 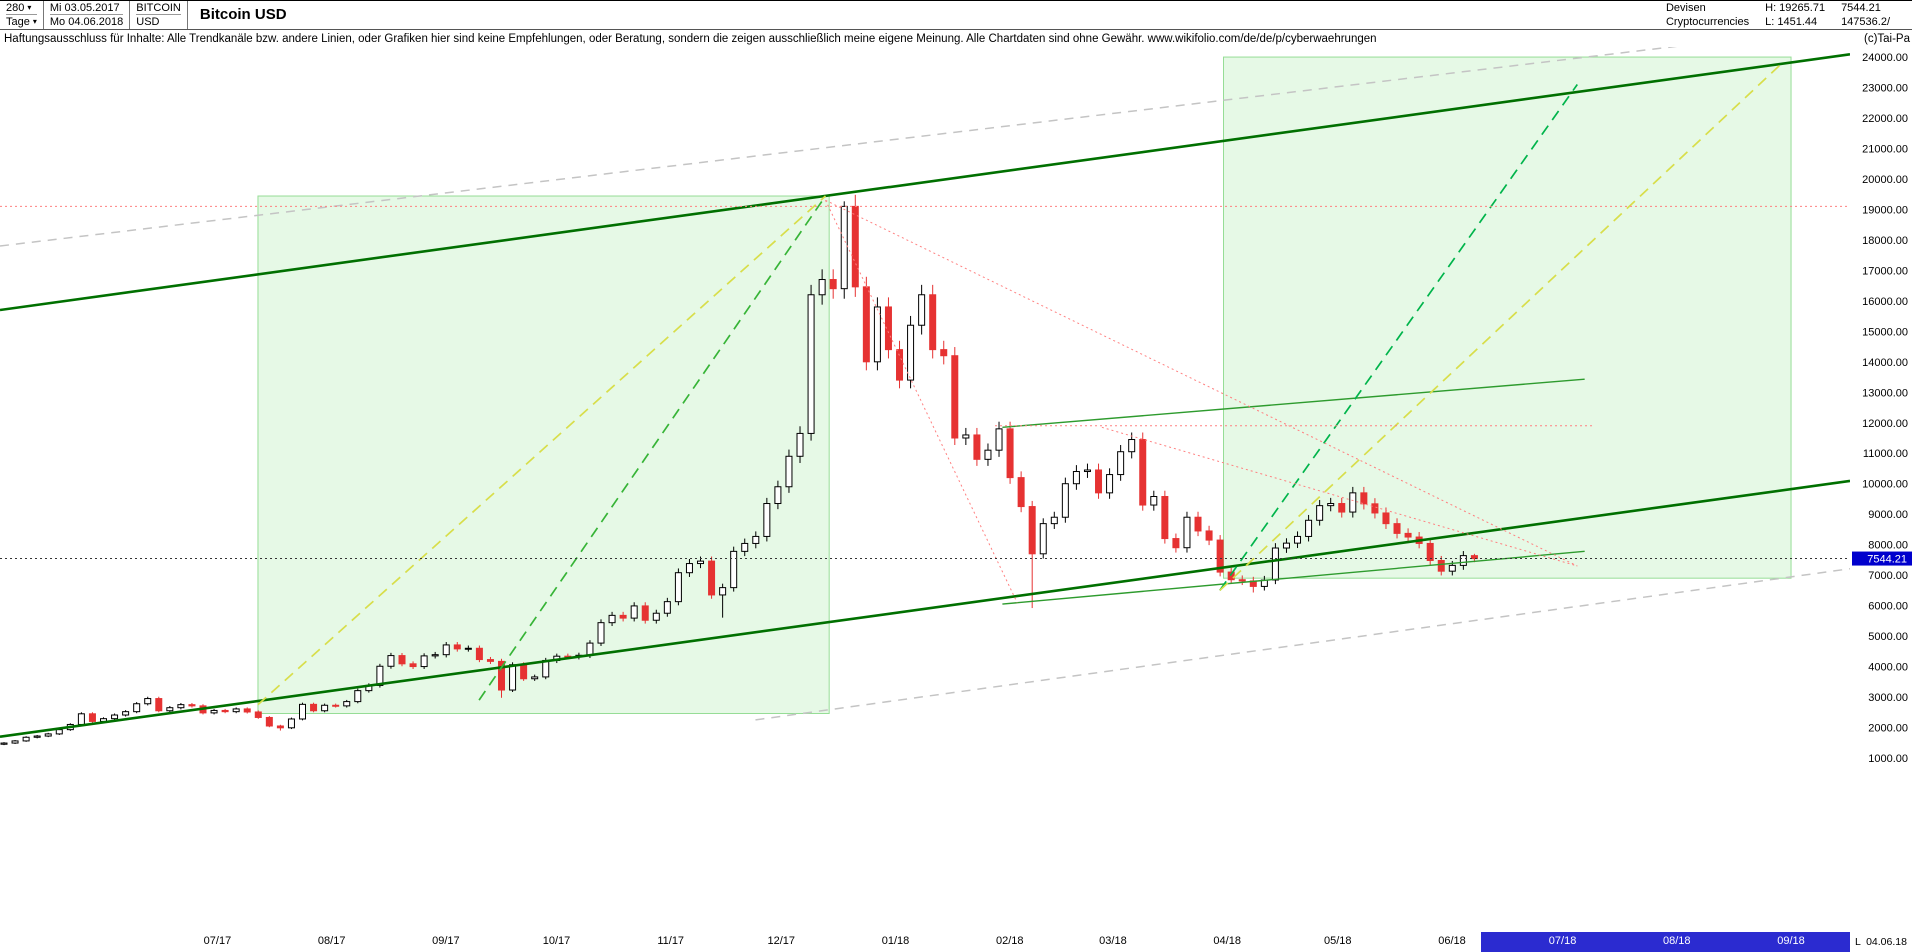 What do you see at coordinates (1888, 668) in the screenshot?
I see `price-tick-label: 4000.00` at bounding box center [1888, 668].